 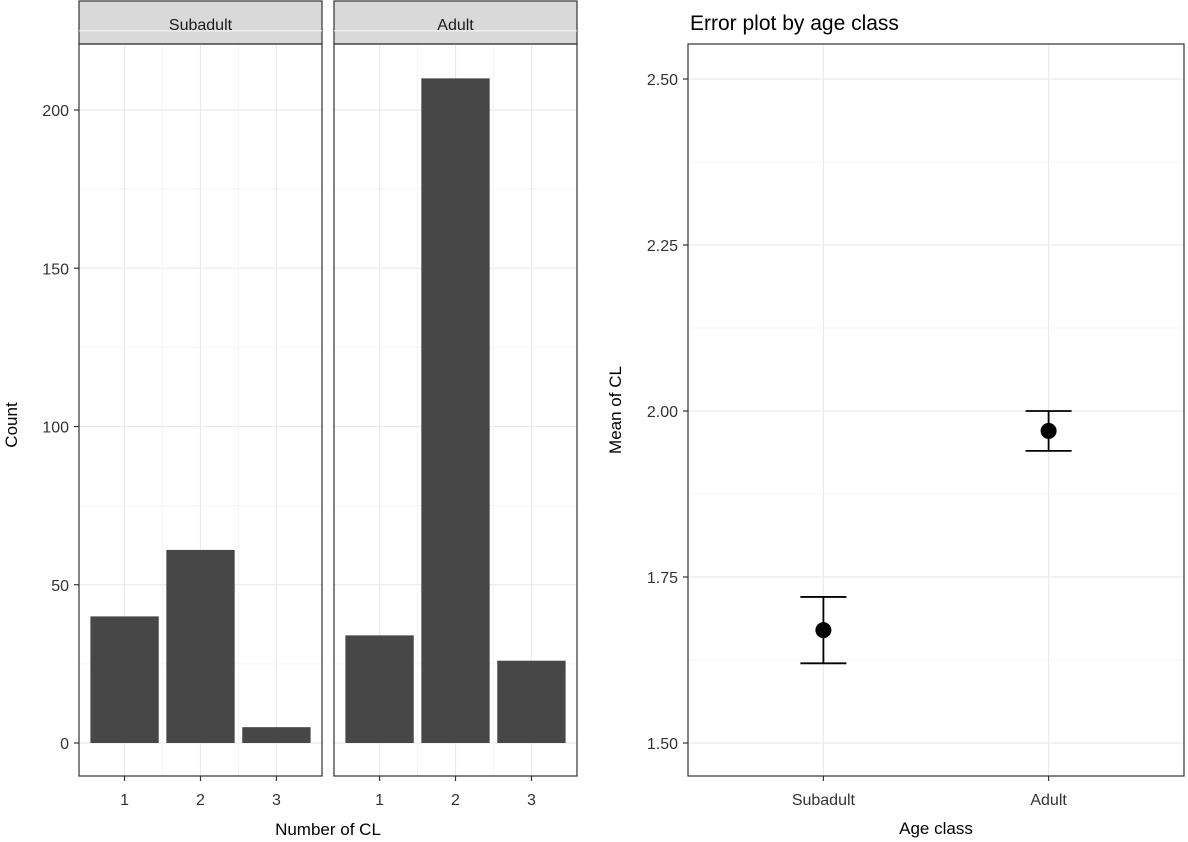 I want to click on error-y-tick-label: 2.25, so click(x=662, y=246).